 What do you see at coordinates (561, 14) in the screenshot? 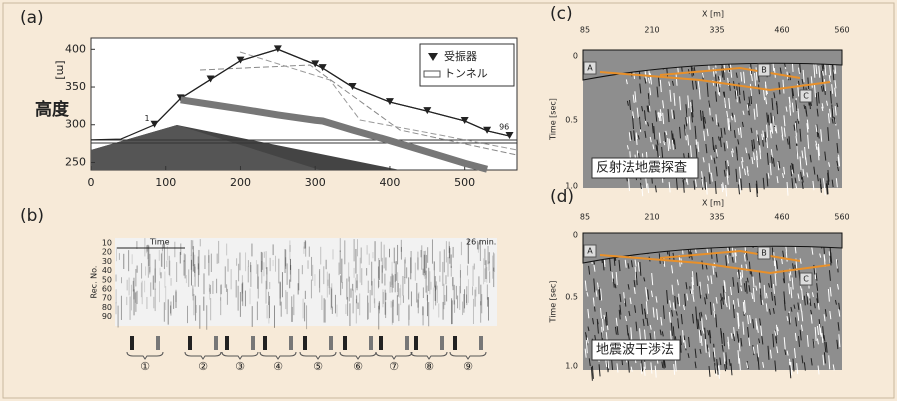
I see `panel-label: (c)` at bounding box center [561, 14].